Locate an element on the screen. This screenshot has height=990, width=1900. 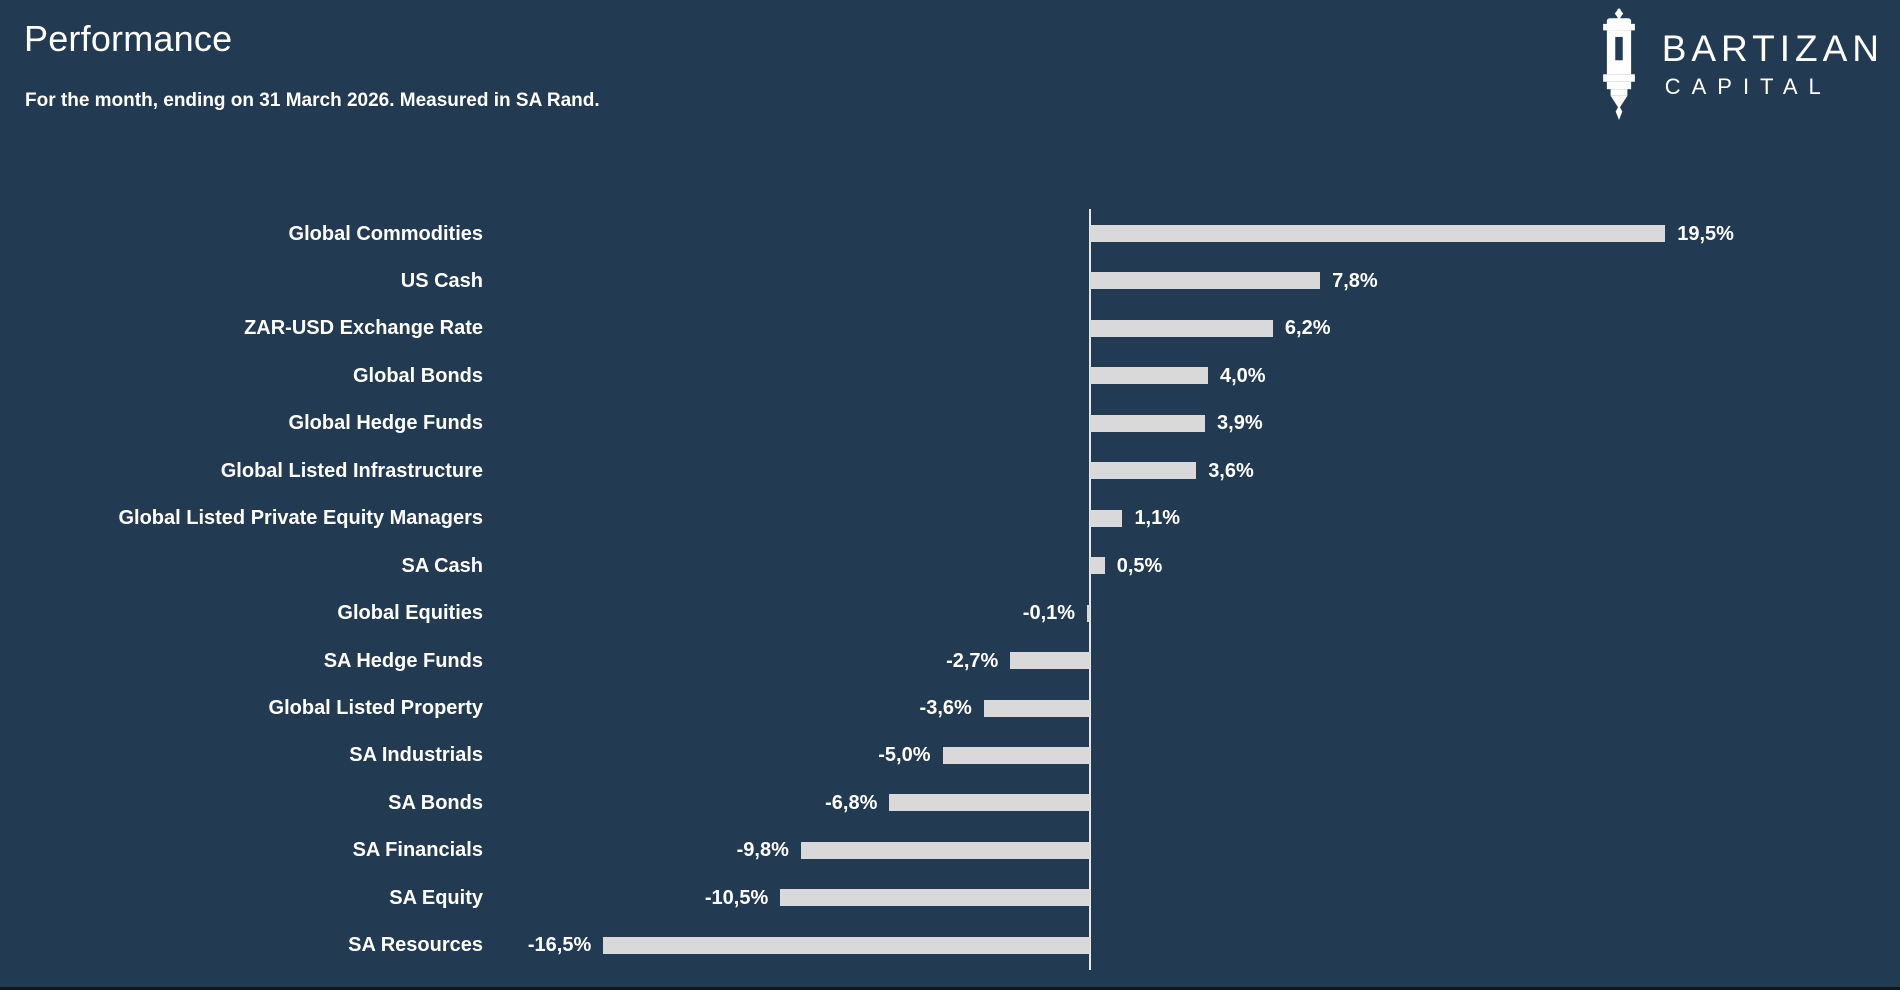
value-label: 1,1% is located at coordinates (1157, 518).